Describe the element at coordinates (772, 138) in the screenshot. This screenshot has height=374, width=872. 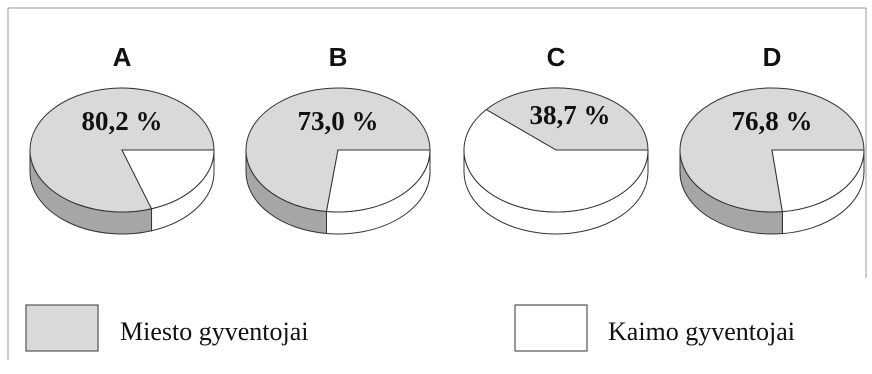
I see `pie-d: D 76,8 %` at that location.